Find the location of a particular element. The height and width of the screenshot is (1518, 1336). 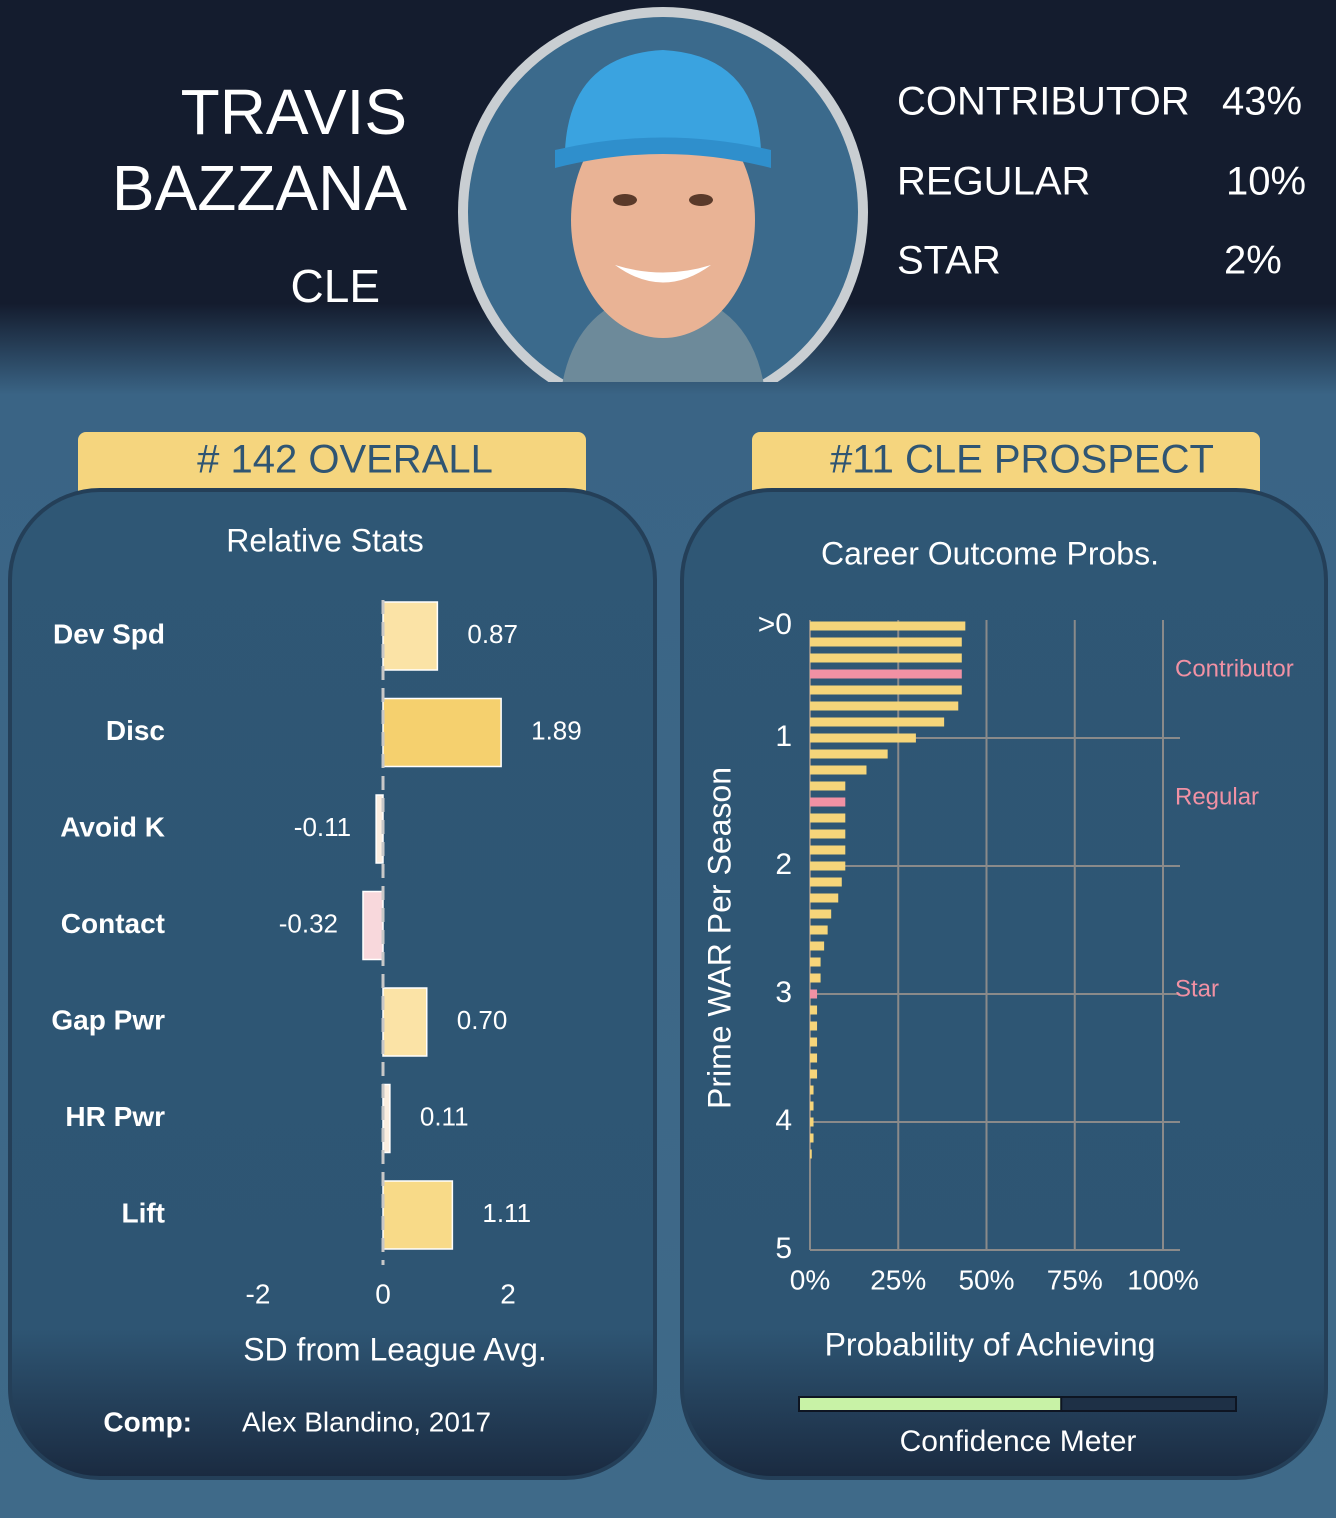

x-tick-label: 25% is located at coordinates (898, 1279).